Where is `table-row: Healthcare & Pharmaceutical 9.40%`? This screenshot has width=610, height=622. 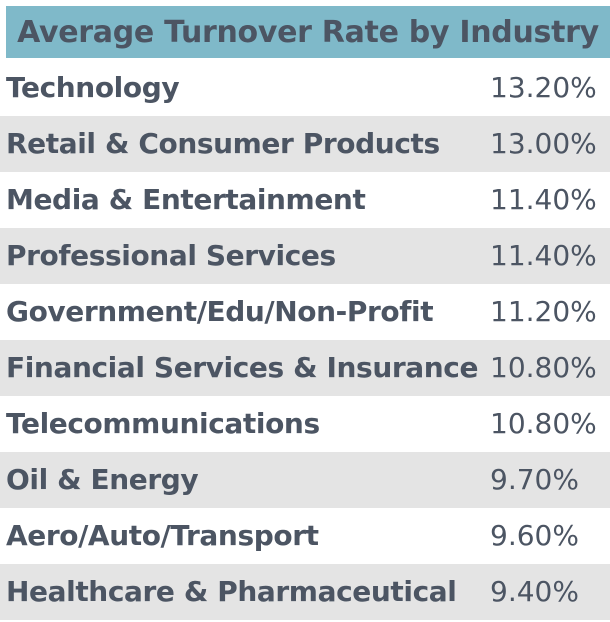
table-row: Healthcare & Pharmaceutical 9.40% is located at coordinates (305, 592).